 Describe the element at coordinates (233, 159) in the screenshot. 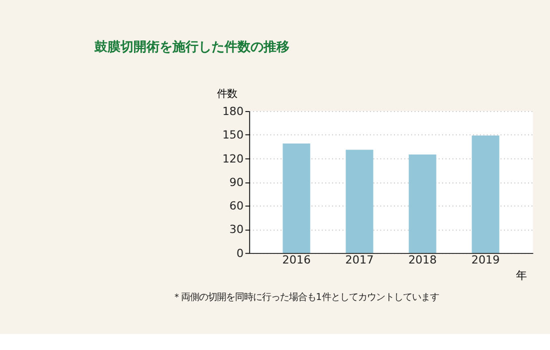

I see `y-tick-label: 120` at that location.